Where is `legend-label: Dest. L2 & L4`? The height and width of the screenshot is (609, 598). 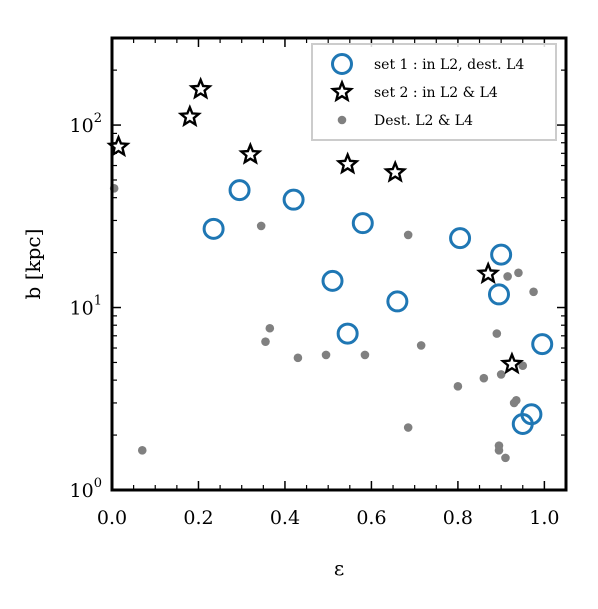 legend-label: Dest. L2 & L4 is located at coordinates (423, 121).